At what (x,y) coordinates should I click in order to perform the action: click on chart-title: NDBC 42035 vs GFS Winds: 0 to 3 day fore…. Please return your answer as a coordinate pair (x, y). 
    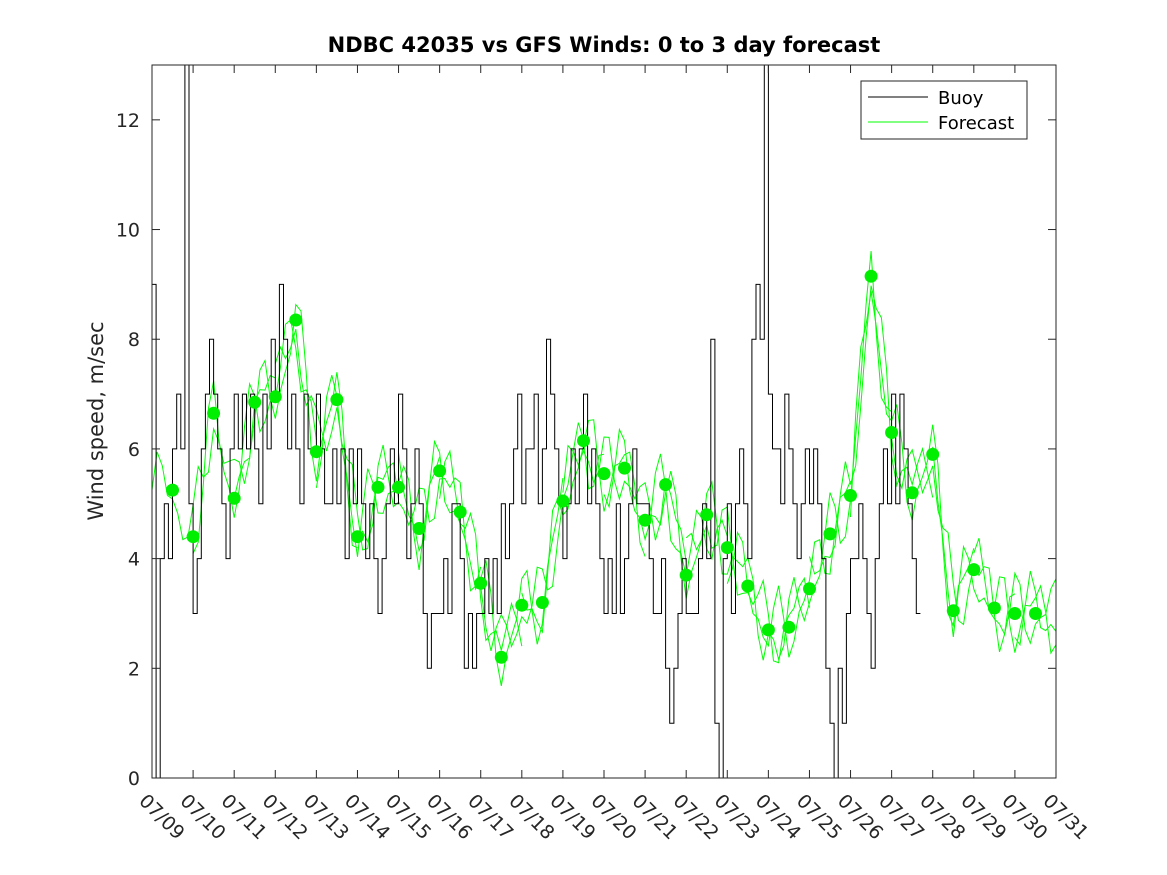
    Looking at the image, I should click on (604, 45).